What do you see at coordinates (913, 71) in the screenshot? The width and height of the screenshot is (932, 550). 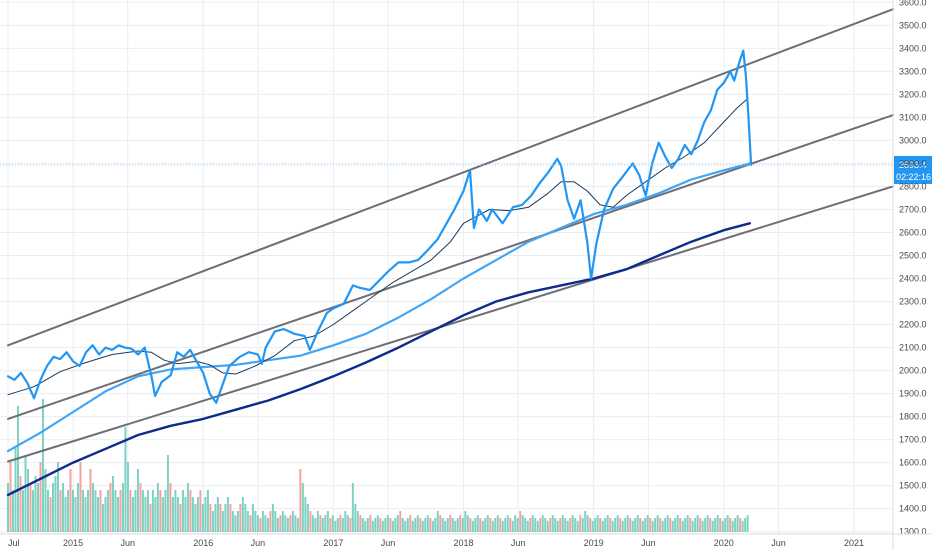 I see `y-tick-label: 3300.0` at bounding box center [913, 71].